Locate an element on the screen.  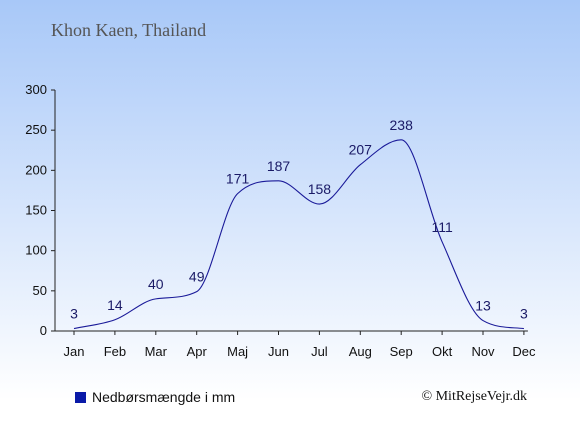
data-label: 40 is located at coordinates (156, 284).